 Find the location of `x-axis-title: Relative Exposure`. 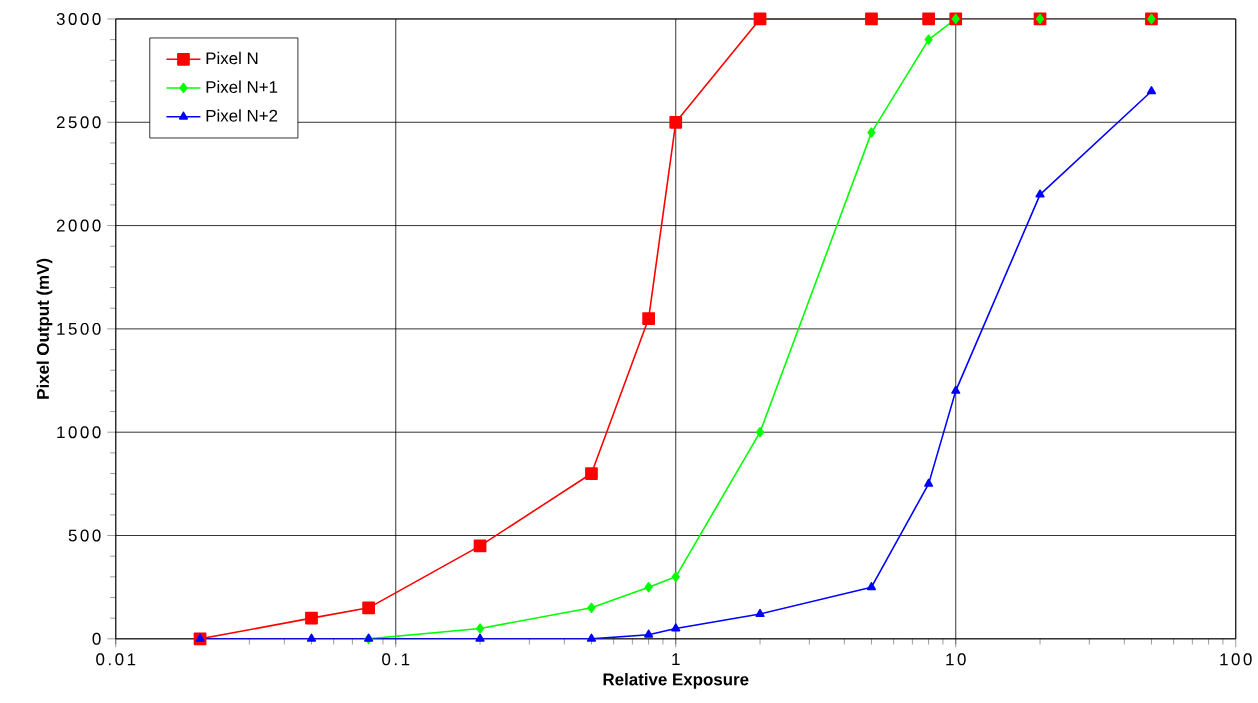

x-axis-title: Relative Exposure is located at coordinates (676, 681).